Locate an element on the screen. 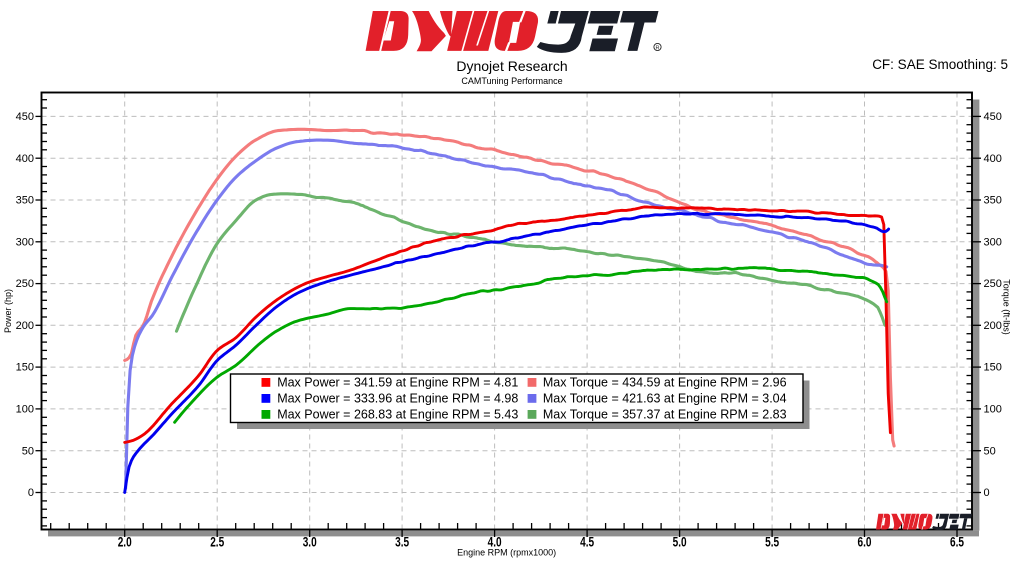  svg-text: 4.5 is located at coordinates (587, 541).